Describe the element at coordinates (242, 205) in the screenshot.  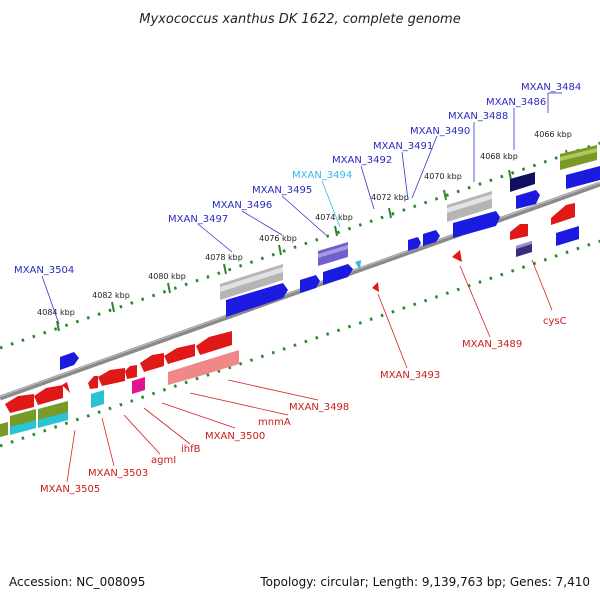
I see `gene-label: MXAN_3496` at that location.